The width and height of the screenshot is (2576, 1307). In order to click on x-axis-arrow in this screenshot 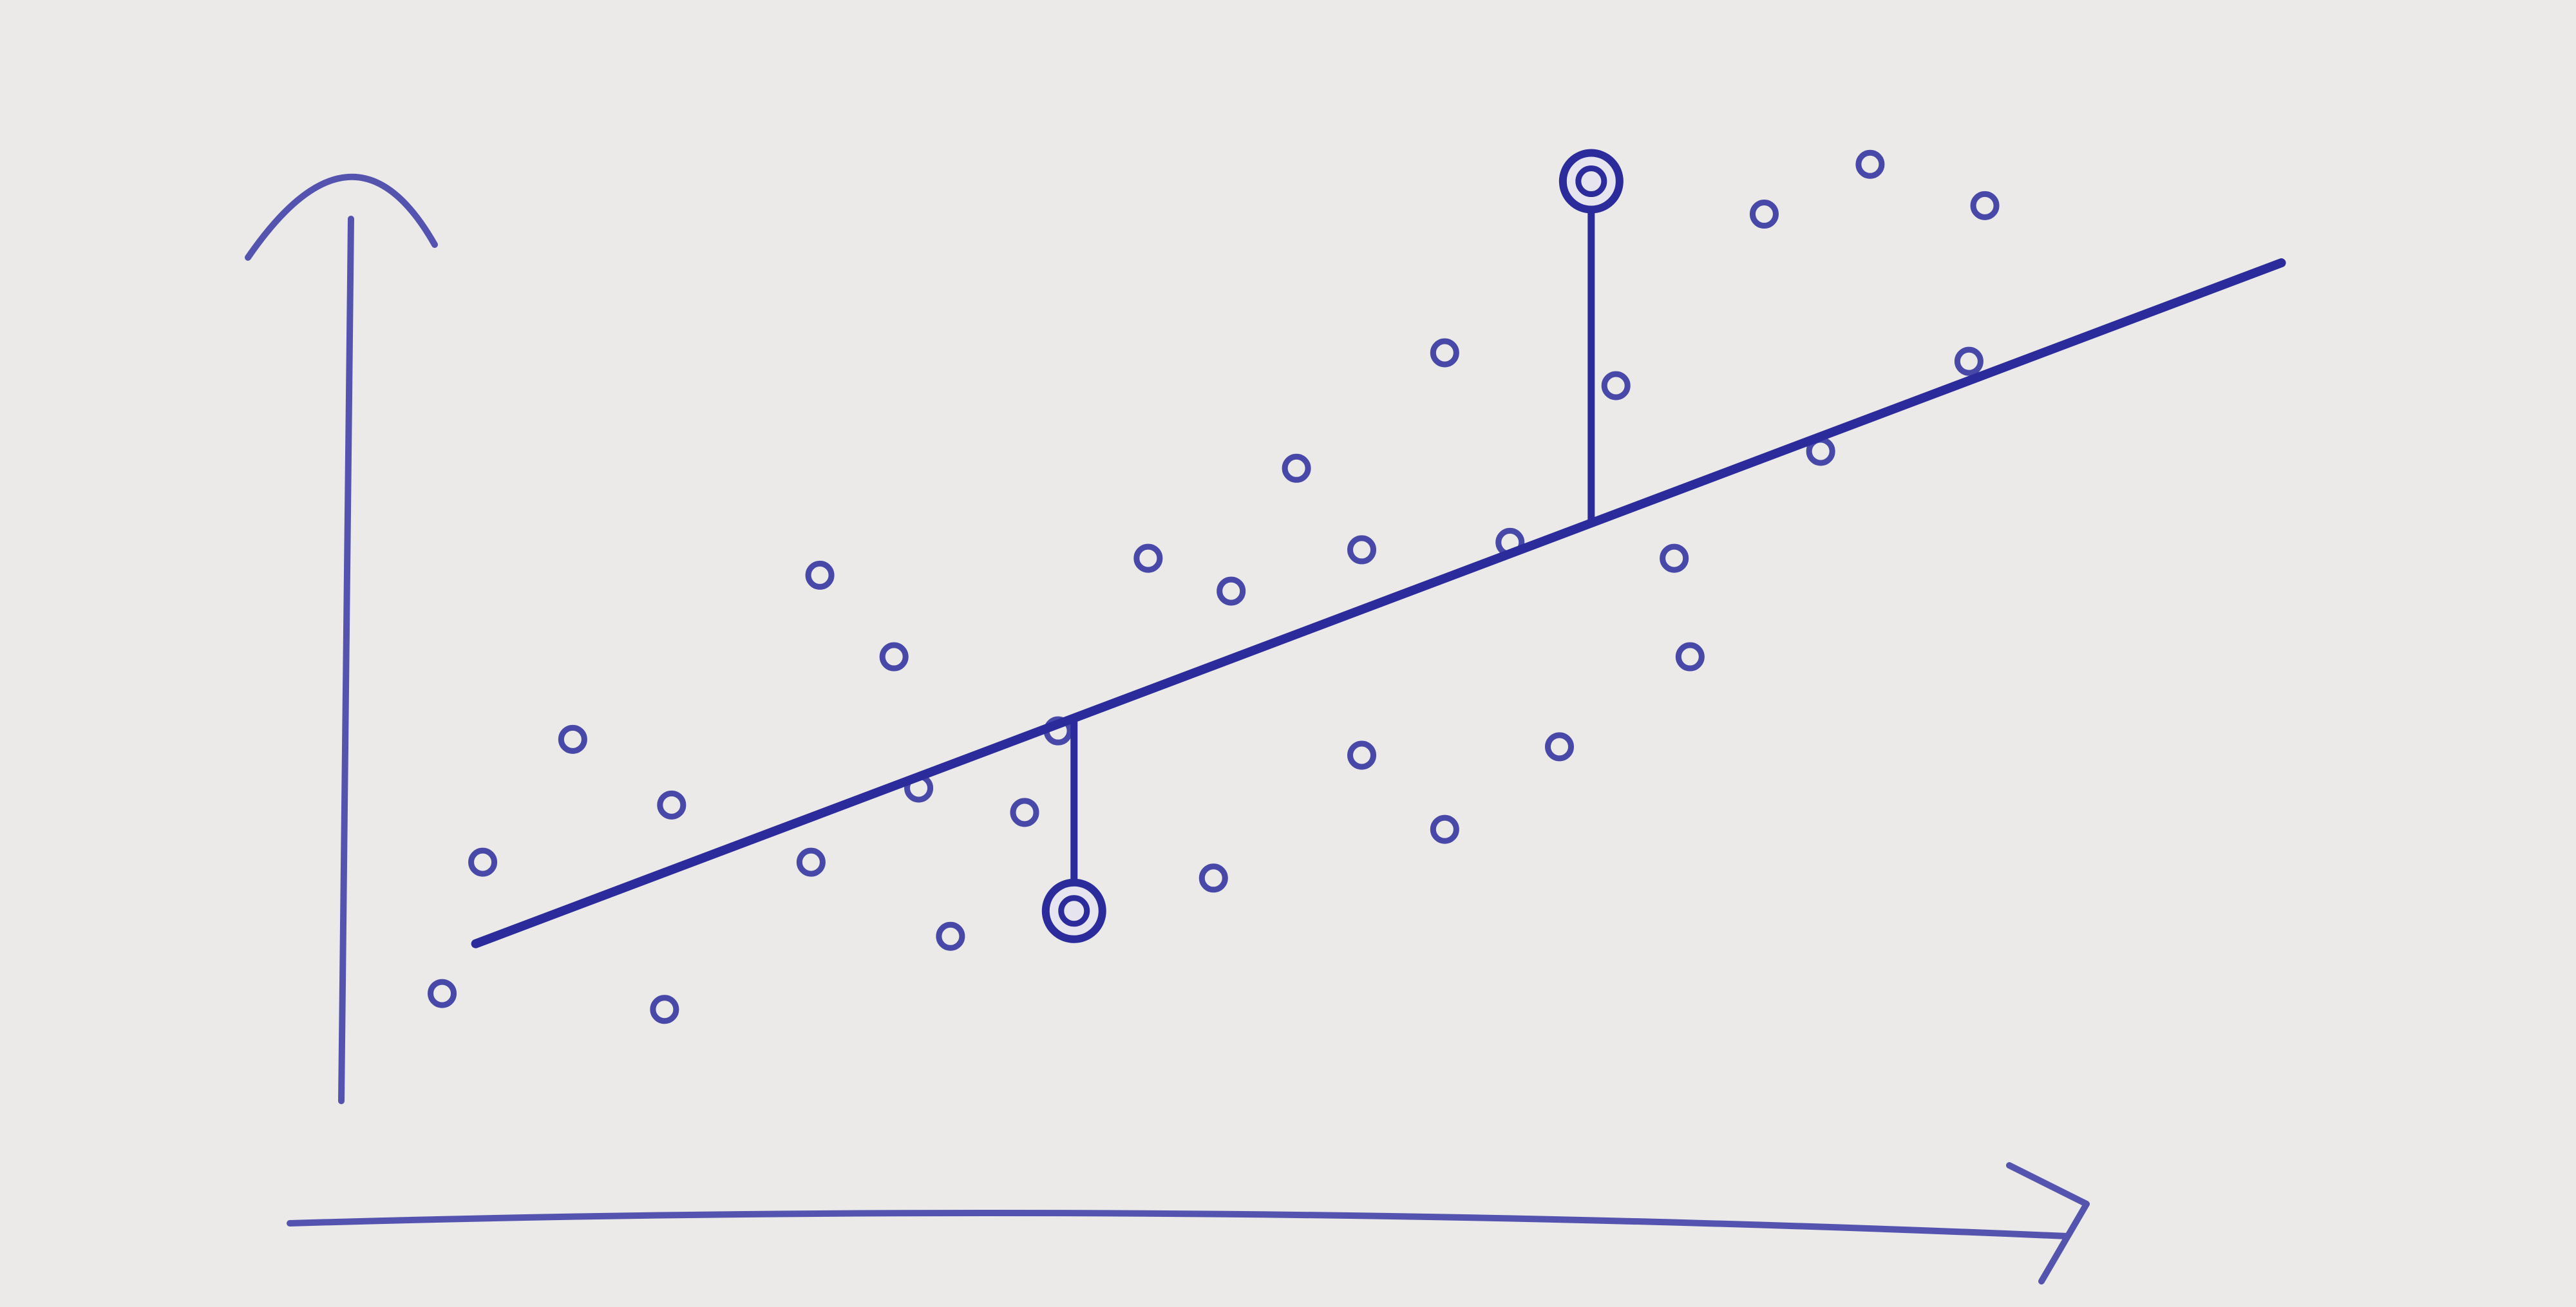, I will do `click(2048, 1223)`.